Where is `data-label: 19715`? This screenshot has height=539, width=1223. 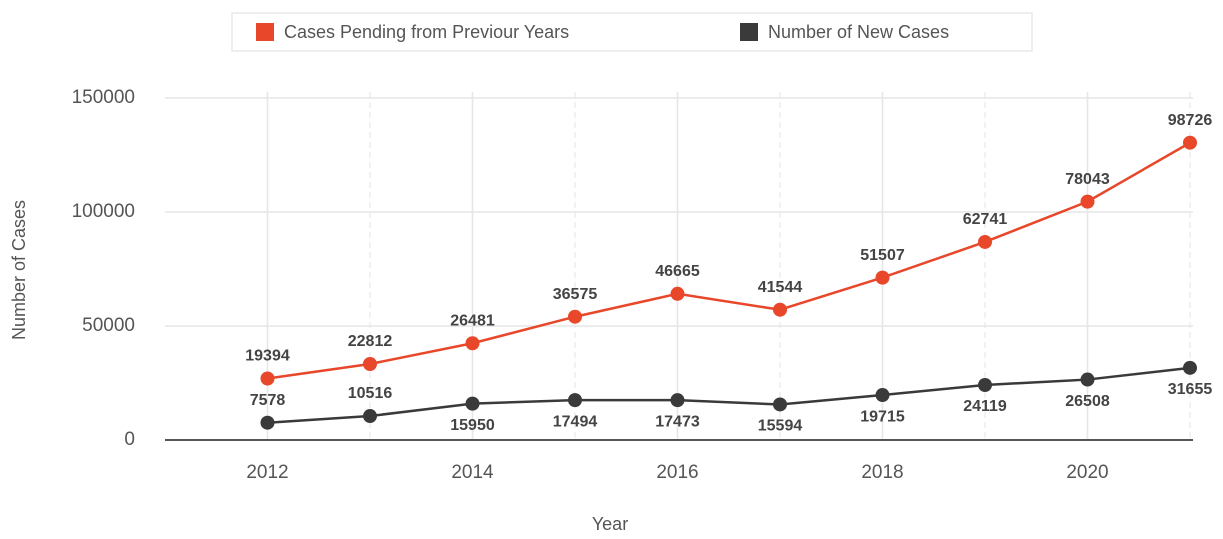
data-label: 19715 is located at coordinates (882, 416).